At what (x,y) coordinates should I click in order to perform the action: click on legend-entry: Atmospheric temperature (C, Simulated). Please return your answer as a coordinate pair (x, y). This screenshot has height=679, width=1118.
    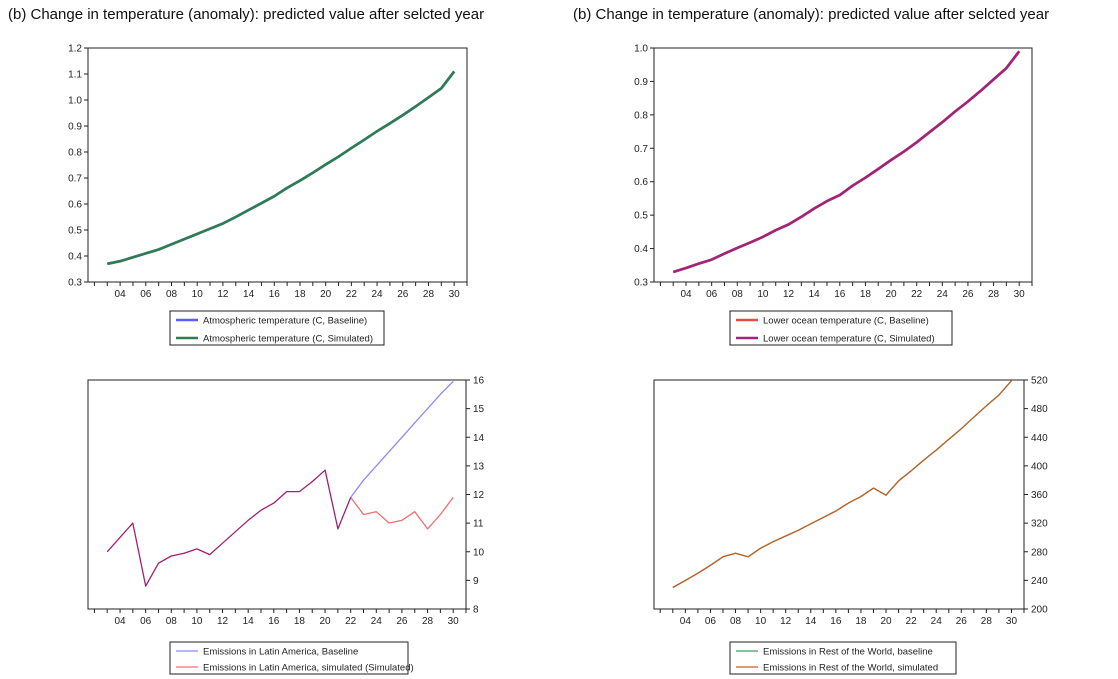
    Looking at the image, I should click on (288, 339).